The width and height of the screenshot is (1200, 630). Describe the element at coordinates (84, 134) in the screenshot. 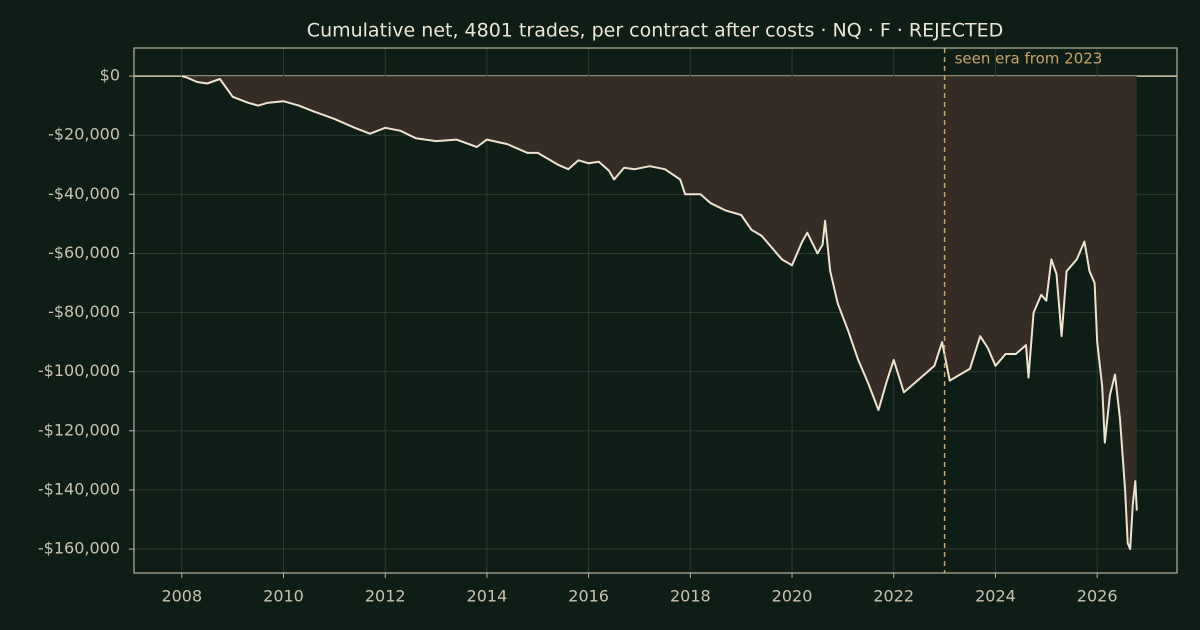

I see `y-tick-label: -$20,000` at that location.